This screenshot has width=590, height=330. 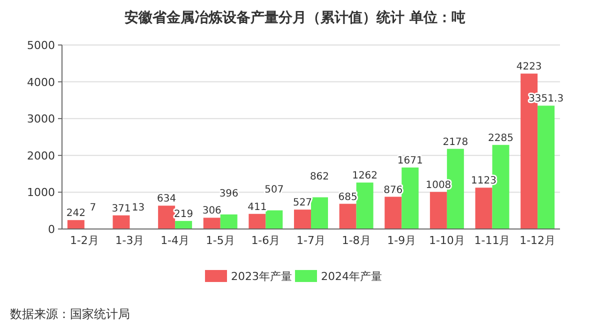 I want to click on x-tick-label: 1-2月, so click(x=84, y=240).